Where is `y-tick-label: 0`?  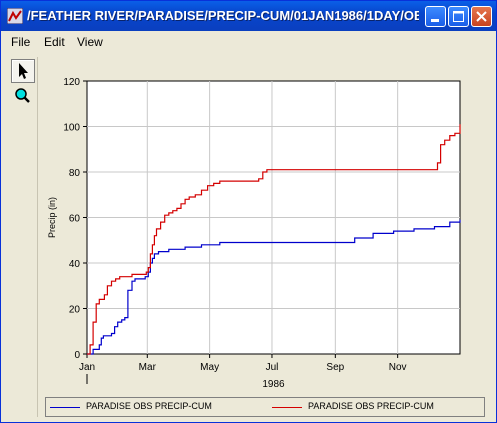
y-tick-label: 0 is located at coordinates (77, 355).